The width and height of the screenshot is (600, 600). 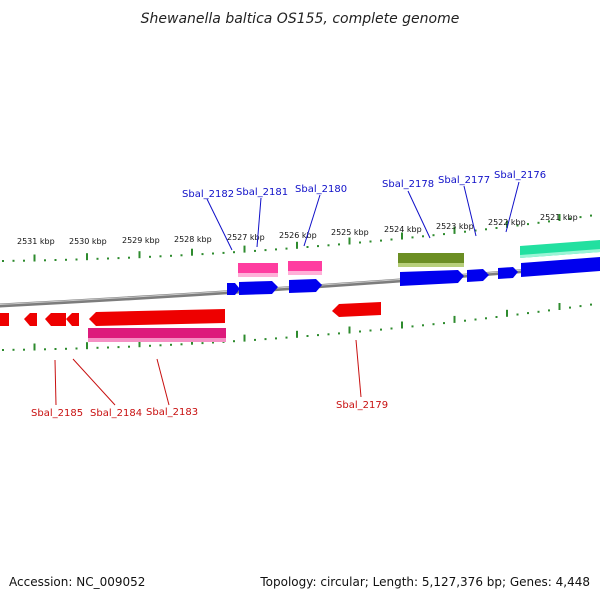 I want to click on gene-label-sbal-2177: Sbal_2177, so click(x=464, y=180).